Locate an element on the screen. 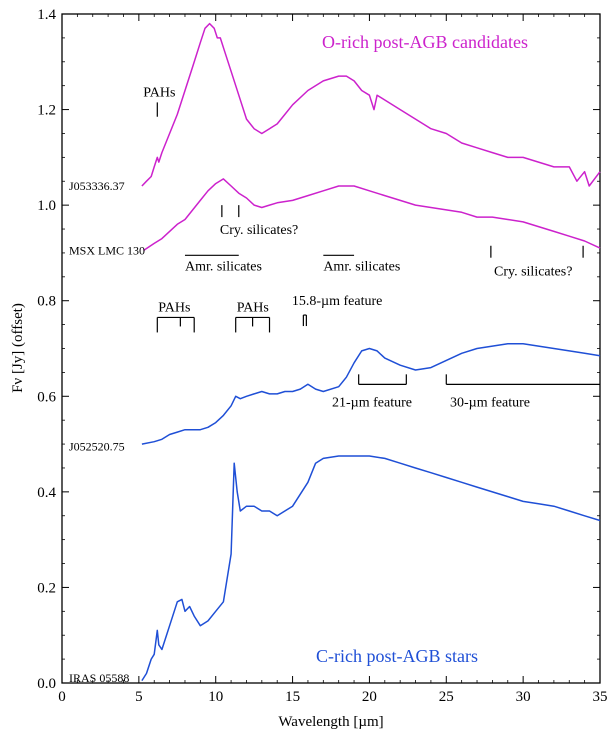 The image size is (614, 730). y-tick-label: 0.6 is located at coordinates (46, 397).